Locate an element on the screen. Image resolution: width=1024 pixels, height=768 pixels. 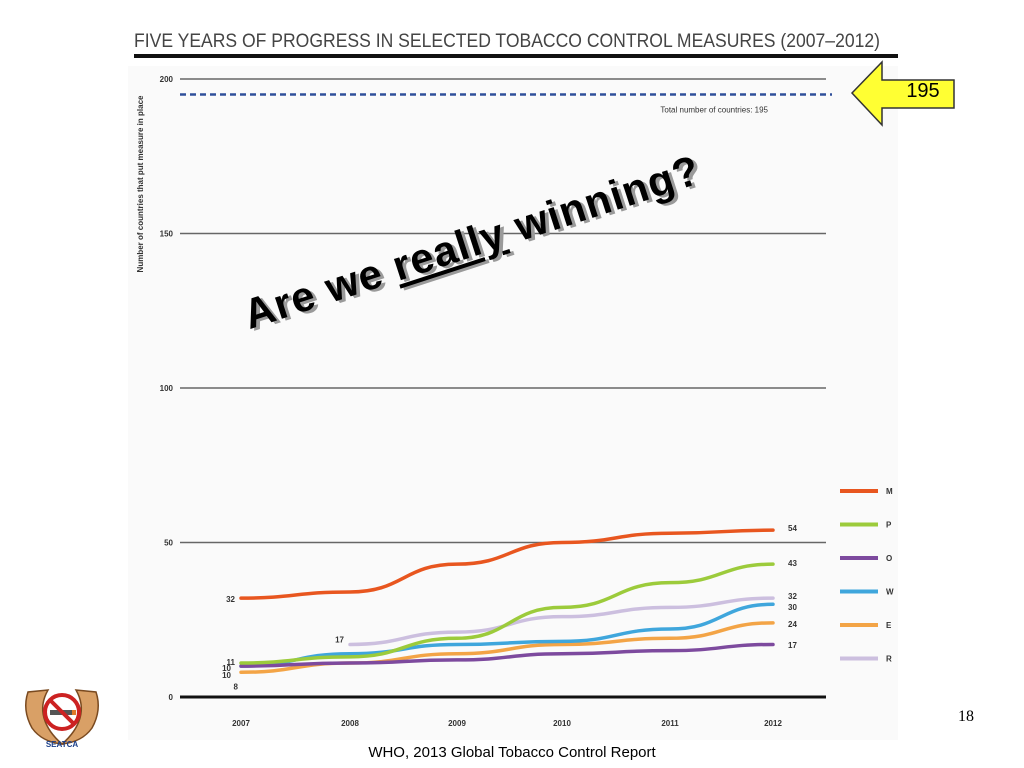
legend-label: E is located at coordinates (889, 625).